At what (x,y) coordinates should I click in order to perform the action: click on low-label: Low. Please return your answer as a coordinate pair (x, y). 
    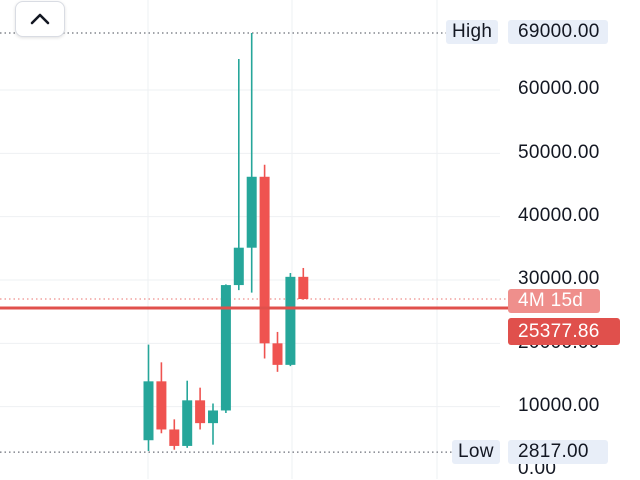
    Looking at the image, I should click on (476, 452).